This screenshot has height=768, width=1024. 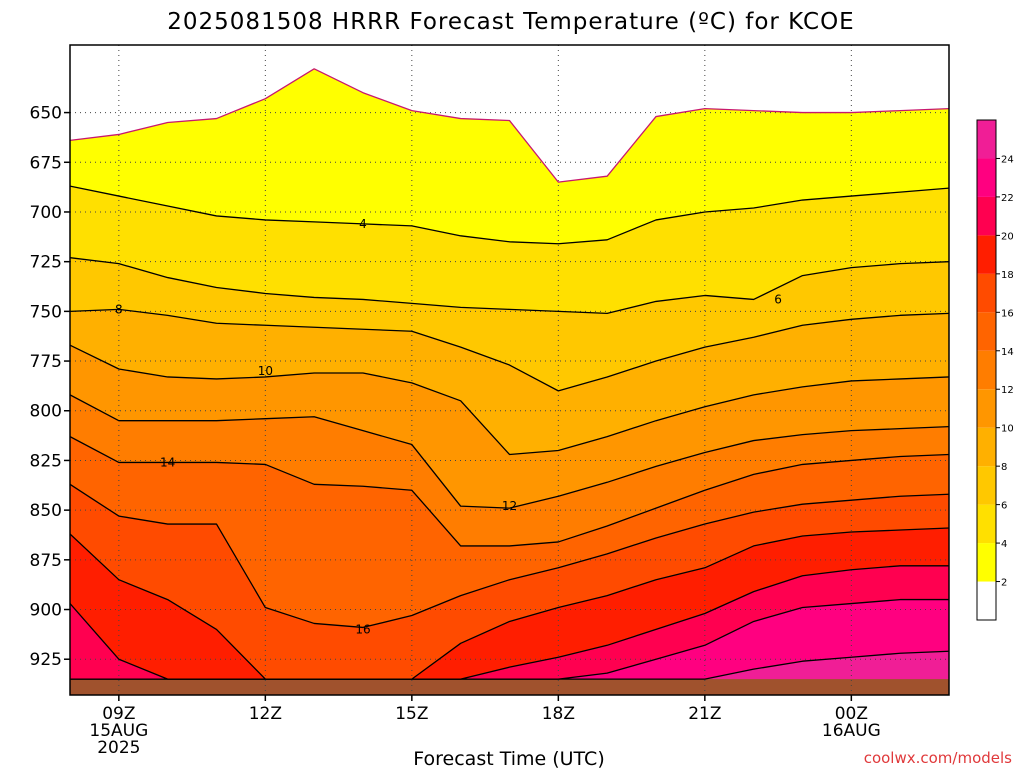 What do you see at coordinates (118, 714) in the screenshot?
I see `x-tick-label-9-1: 09Z` at bounding box center [118, 714].